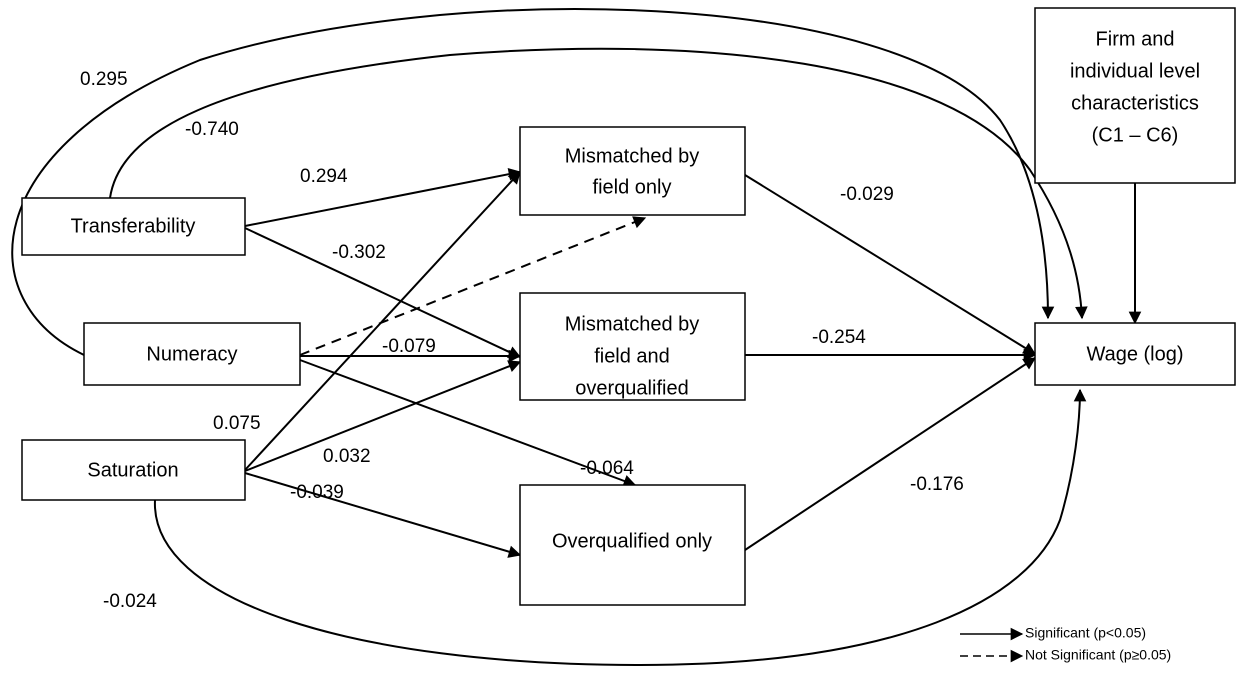 Image resolution: width=1253 pixels, height=675 pixels. Describe the element at coordinates (839, 337) in the screenshot. I see `edge-label: -0.254` at that location.